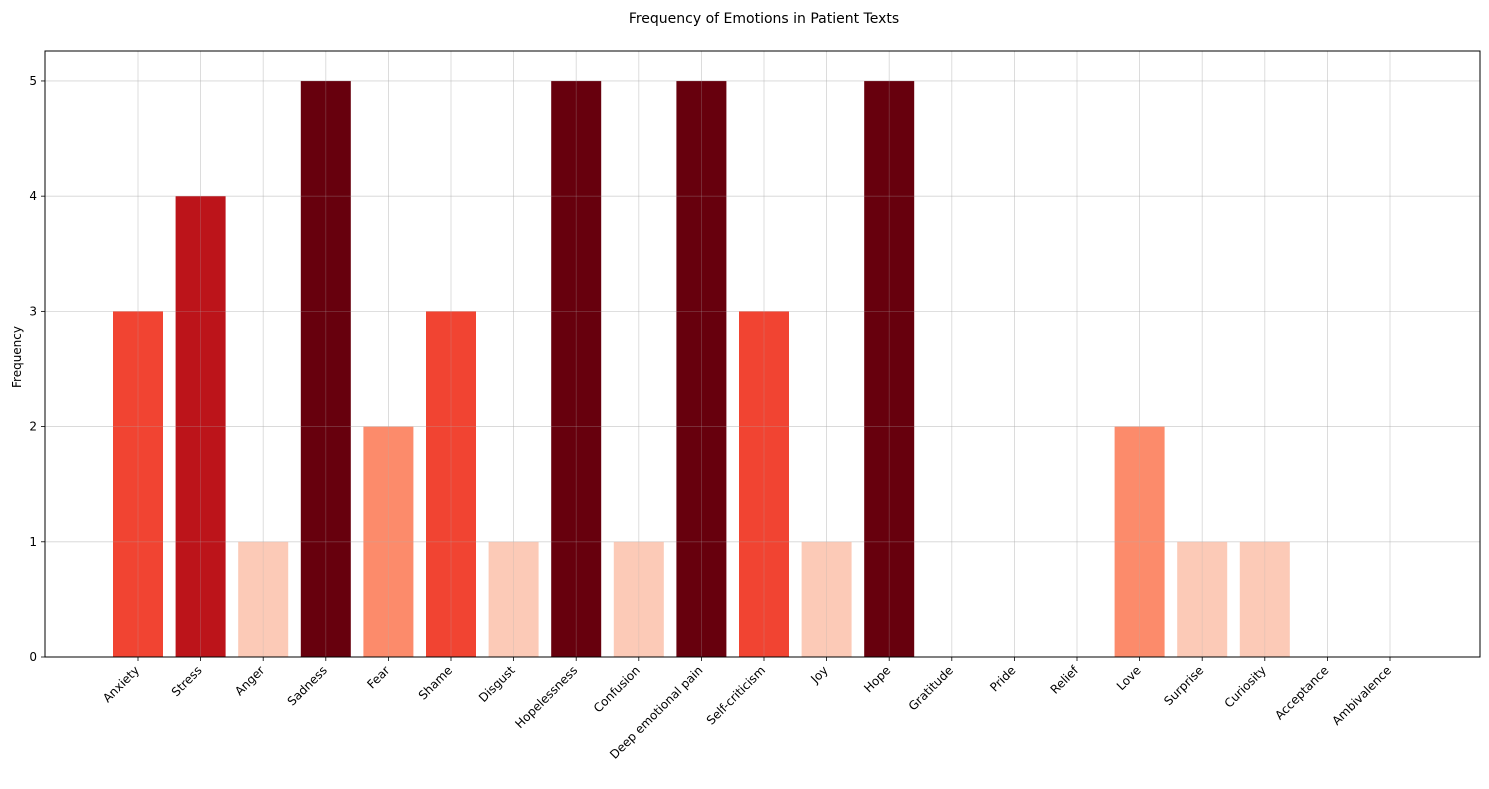  What do you see at coordinates (33, 196) in the screenshot?
I see `y-tick-label: 4` at bounding box center [33, 196].